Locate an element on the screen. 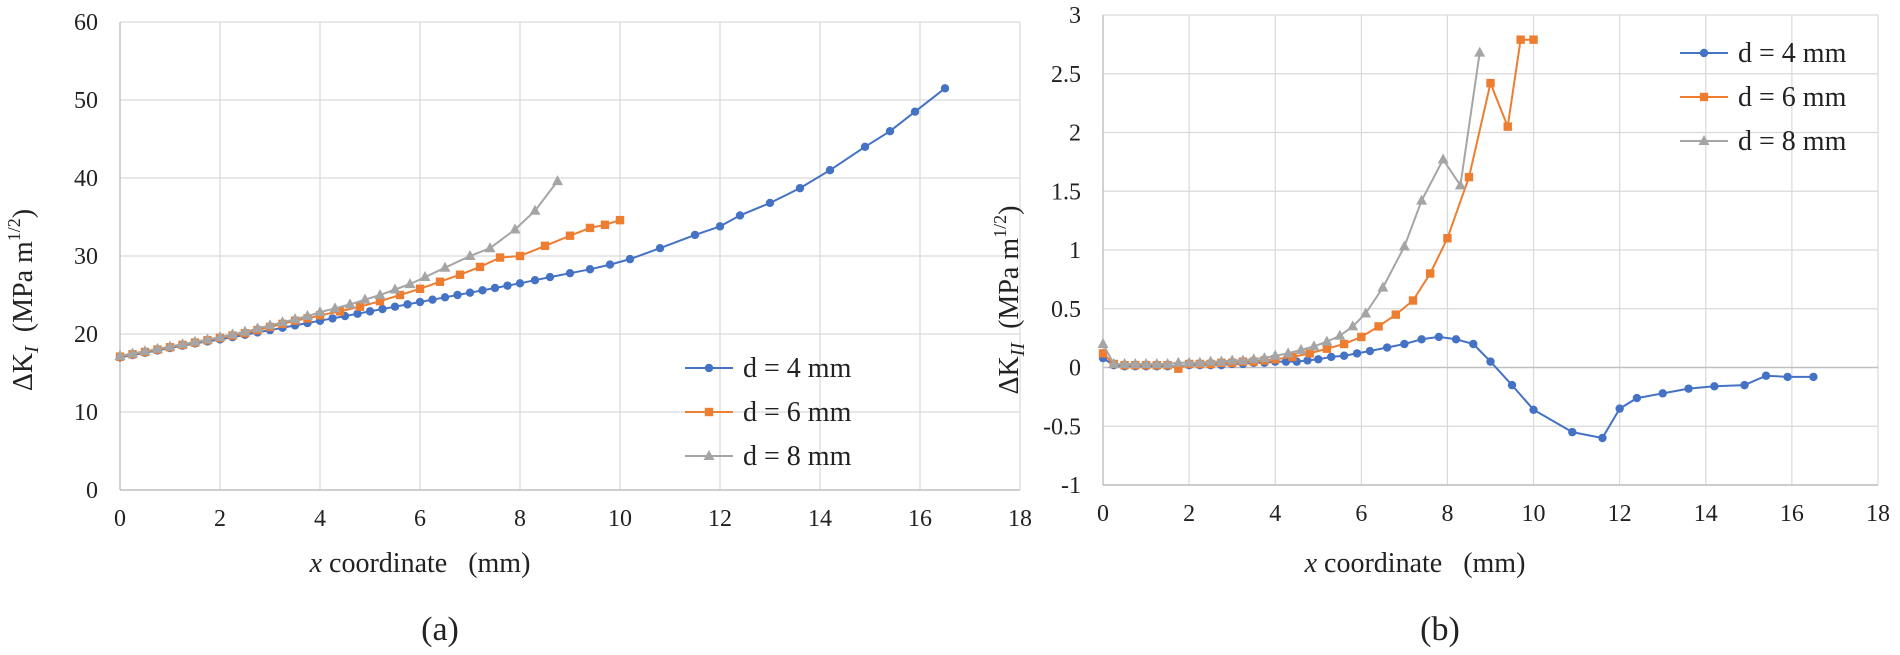 This screenshot has width=1900, height=655. panel-b-xticks: 0 2 4 6 8 10 12 14 16 18 is located at coordinates (1493, 514).